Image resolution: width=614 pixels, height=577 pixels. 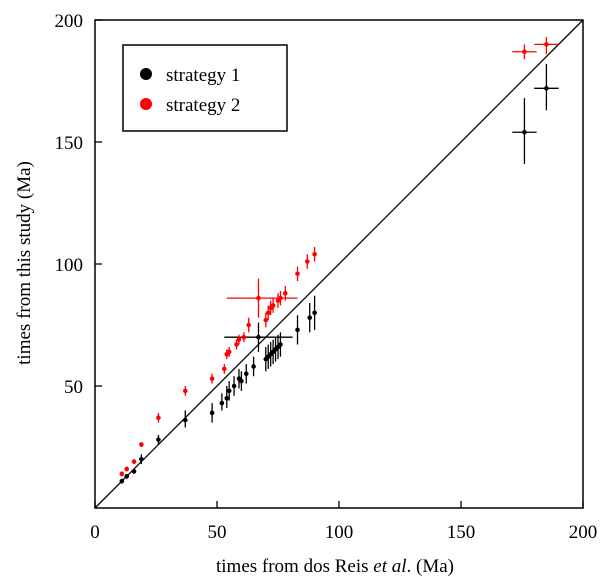 I want to click on legend-box, so click(x=205, y=88).